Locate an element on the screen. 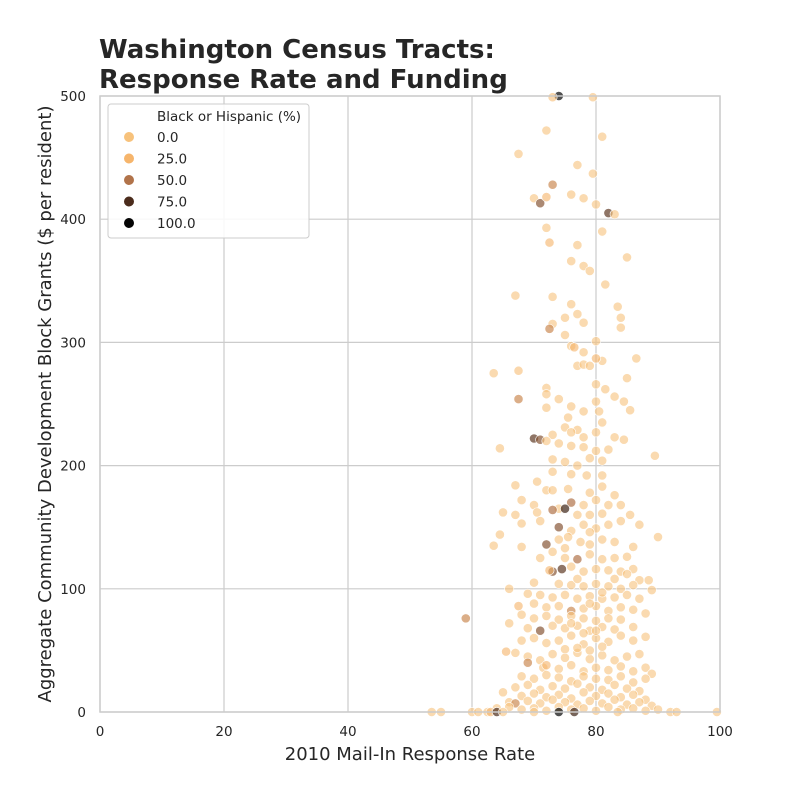  y-tick-label: 200 is located at coordinates (73, 467).